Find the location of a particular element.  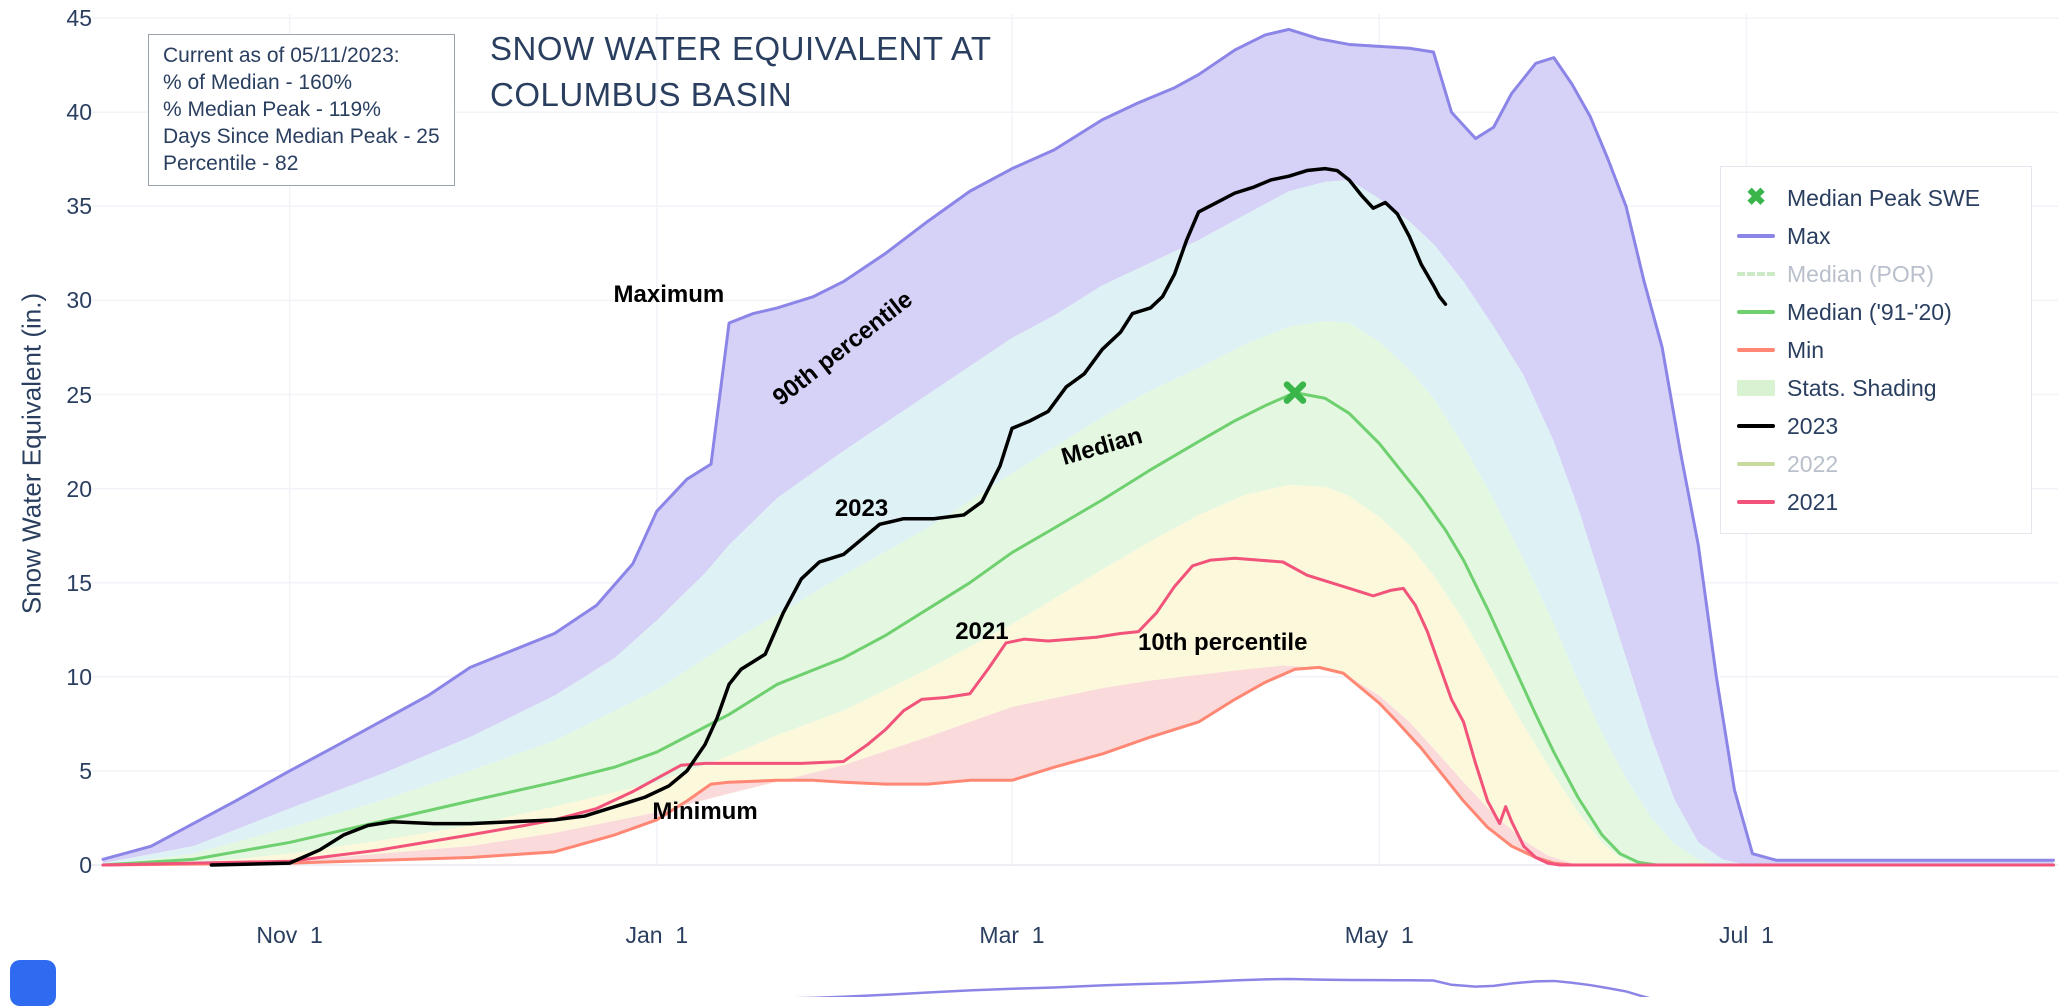

legend-item-median-peak-swe: ✖ Median Peak SWE is located at coordinates (1878, 198).